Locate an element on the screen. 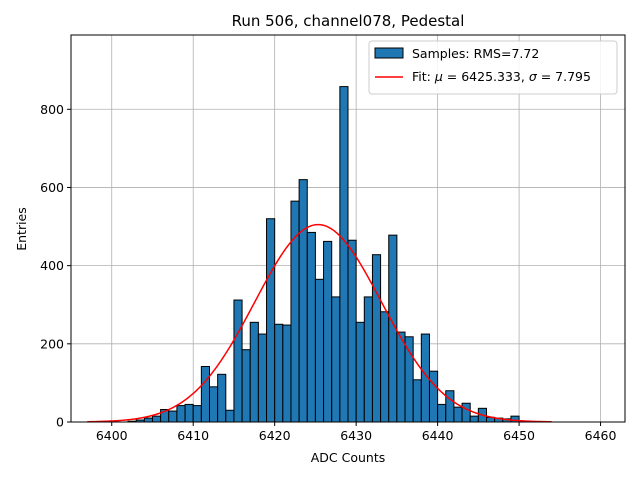 This screenshot has height=480, width=640. y-axis-label: Entries is located at coordinates (21, 229).